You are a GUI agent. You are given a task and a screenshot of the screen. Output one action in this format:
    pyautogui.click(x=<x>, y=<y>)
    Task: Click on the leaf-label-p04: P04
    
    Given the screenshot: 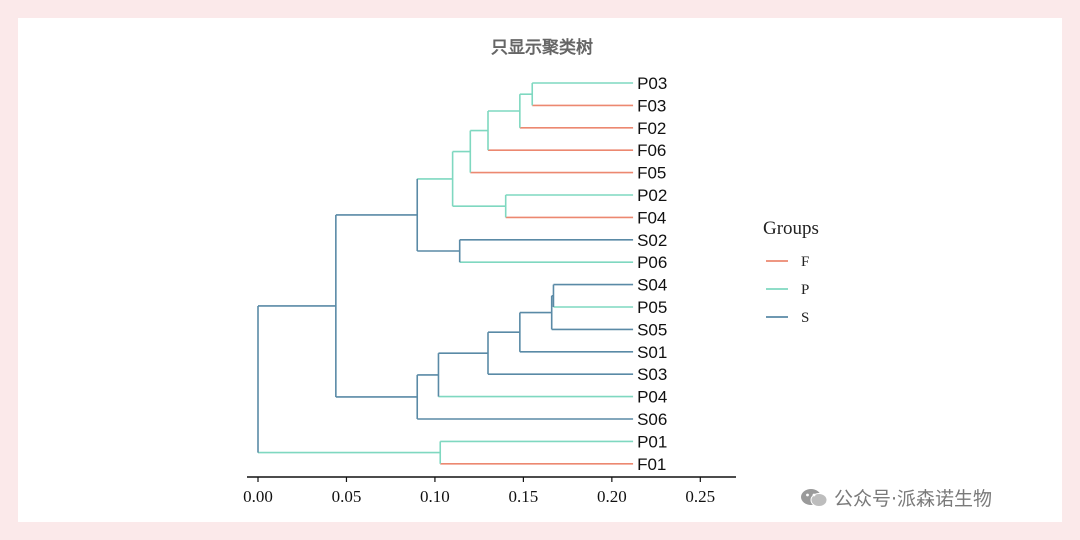 What is the action you would take?
    pyautogui.click(x=652, y=397)
    